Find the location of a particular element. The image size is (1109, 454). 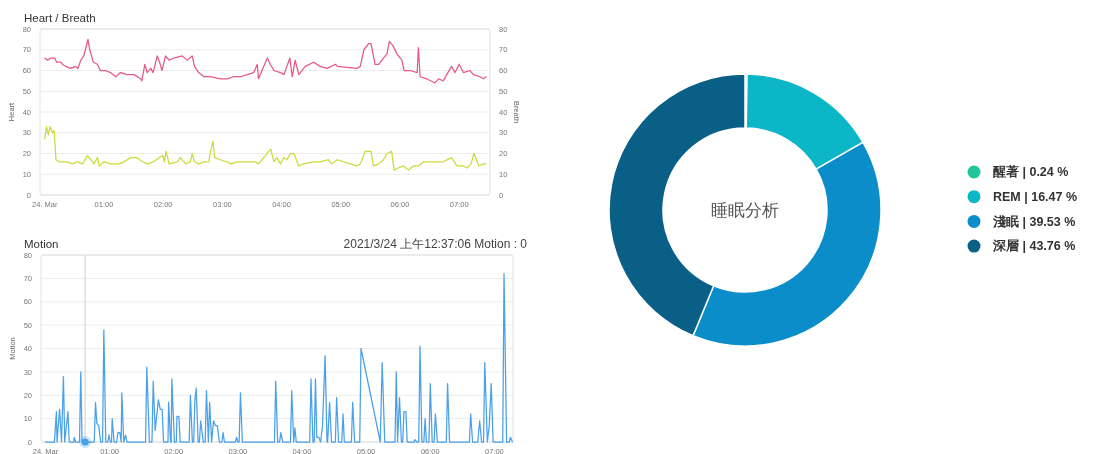

text: 睡眠分析 is located at coordinates (745, 210).